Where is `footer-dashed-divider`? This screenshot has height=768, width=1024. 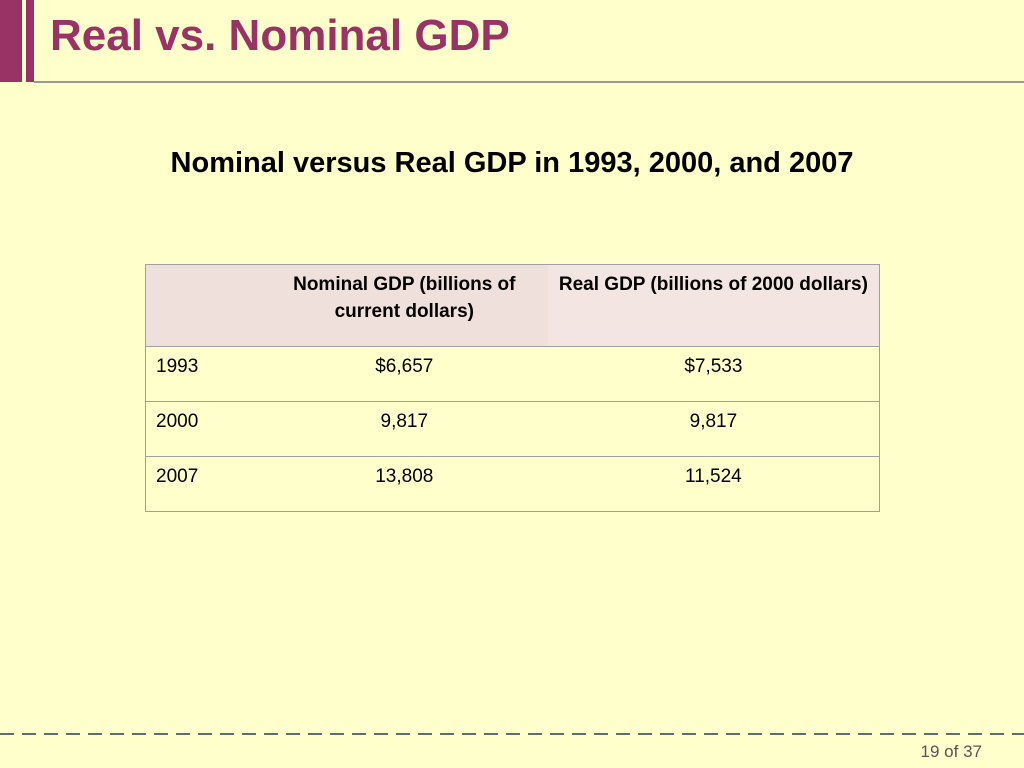 footer-dashed-divider is located at coordinates (512, 734).